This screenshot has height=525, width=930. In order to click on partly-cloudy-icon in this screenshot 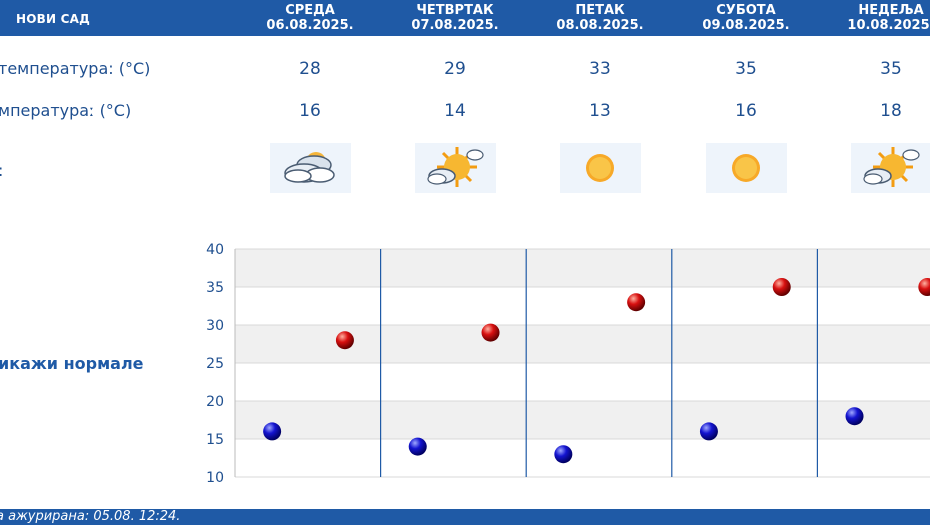, I will do `click(310, 168)`.